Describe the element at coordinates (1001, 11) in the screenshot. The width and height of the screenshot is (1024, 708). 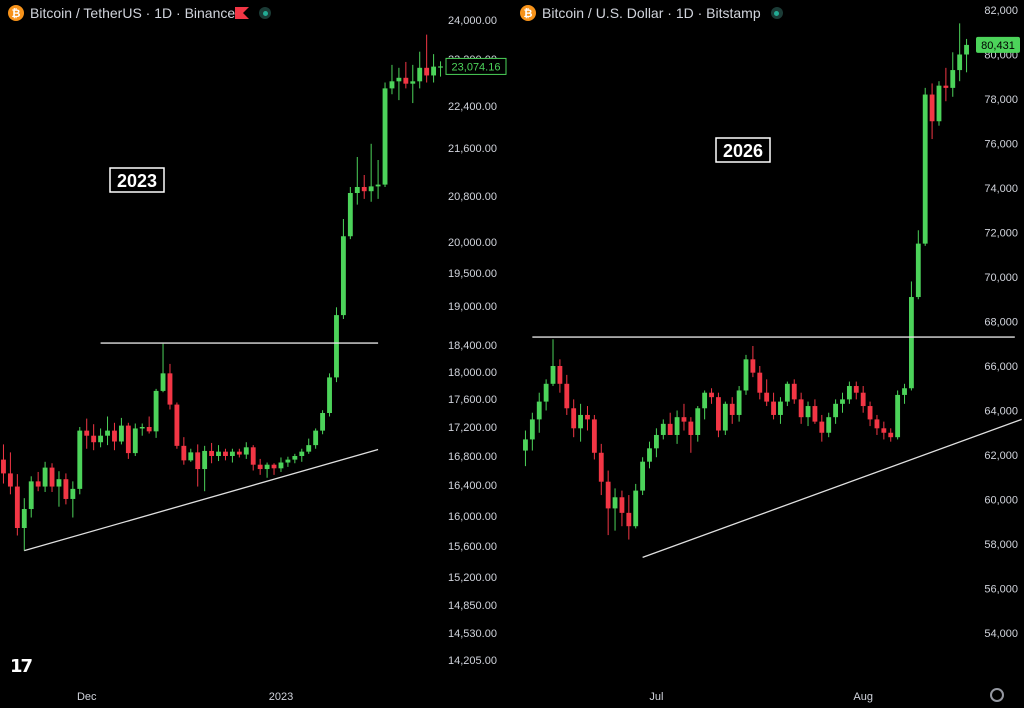
I see `y-tick-label: 82,000` at that location.